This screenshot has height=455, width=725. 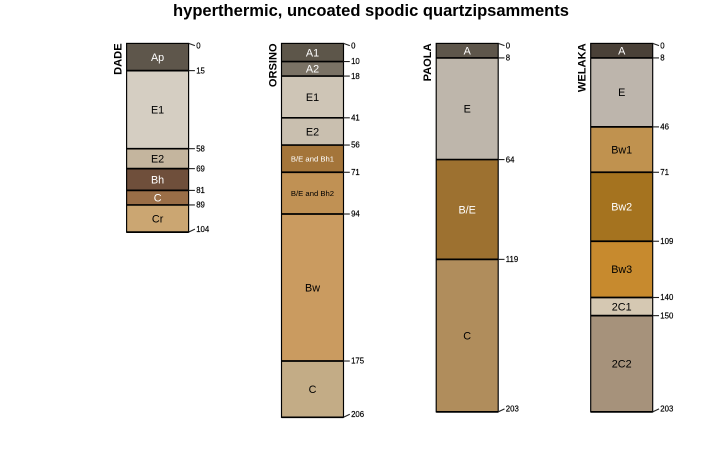 I want to click on svg-text: 64, so click(x=510, y=159).